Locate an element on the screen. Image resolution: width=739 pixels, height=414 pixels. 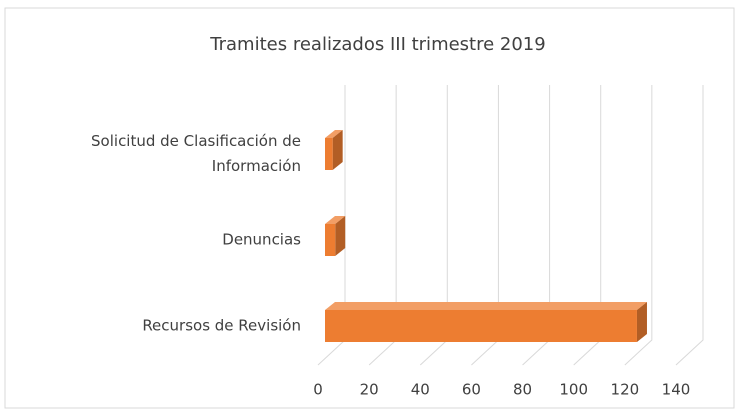
x-tick-label: 20 is located at coordinates (369, 390).